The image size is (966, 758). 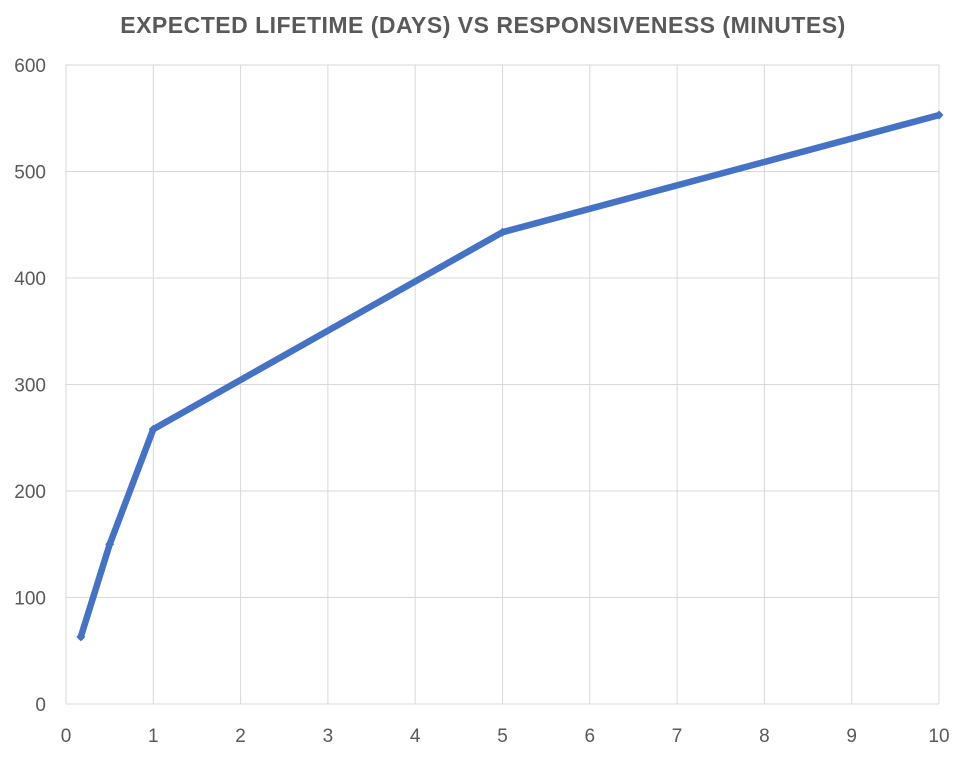 What do you see at coordinates (240, 736) in the screenshot?
I see `x-tick-label: 2` at bounding box center [240, 736].